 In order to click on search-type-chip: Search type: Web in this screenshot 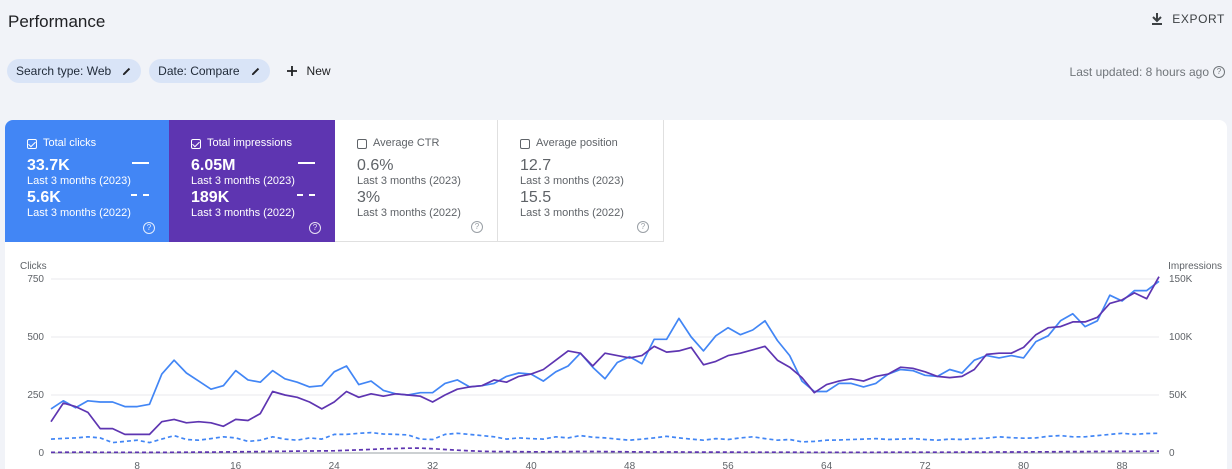, I will do `click(74, 71)`.